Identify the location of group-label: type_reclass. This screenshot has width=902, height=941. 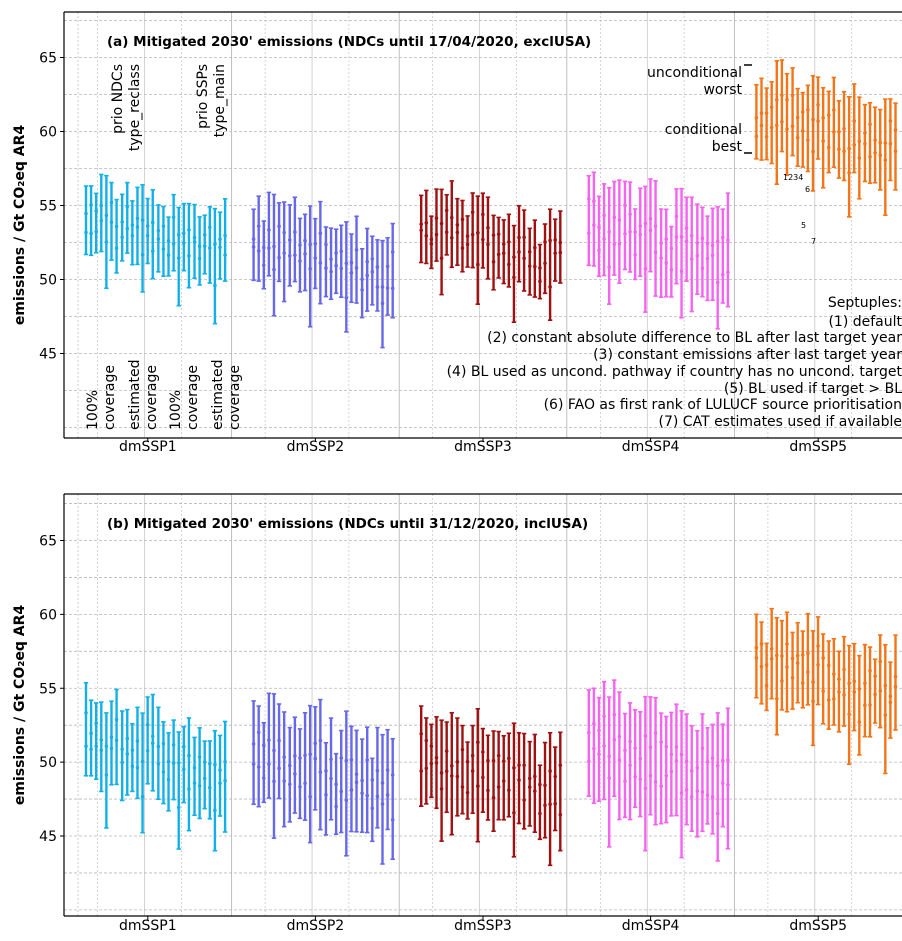
(135, 107).